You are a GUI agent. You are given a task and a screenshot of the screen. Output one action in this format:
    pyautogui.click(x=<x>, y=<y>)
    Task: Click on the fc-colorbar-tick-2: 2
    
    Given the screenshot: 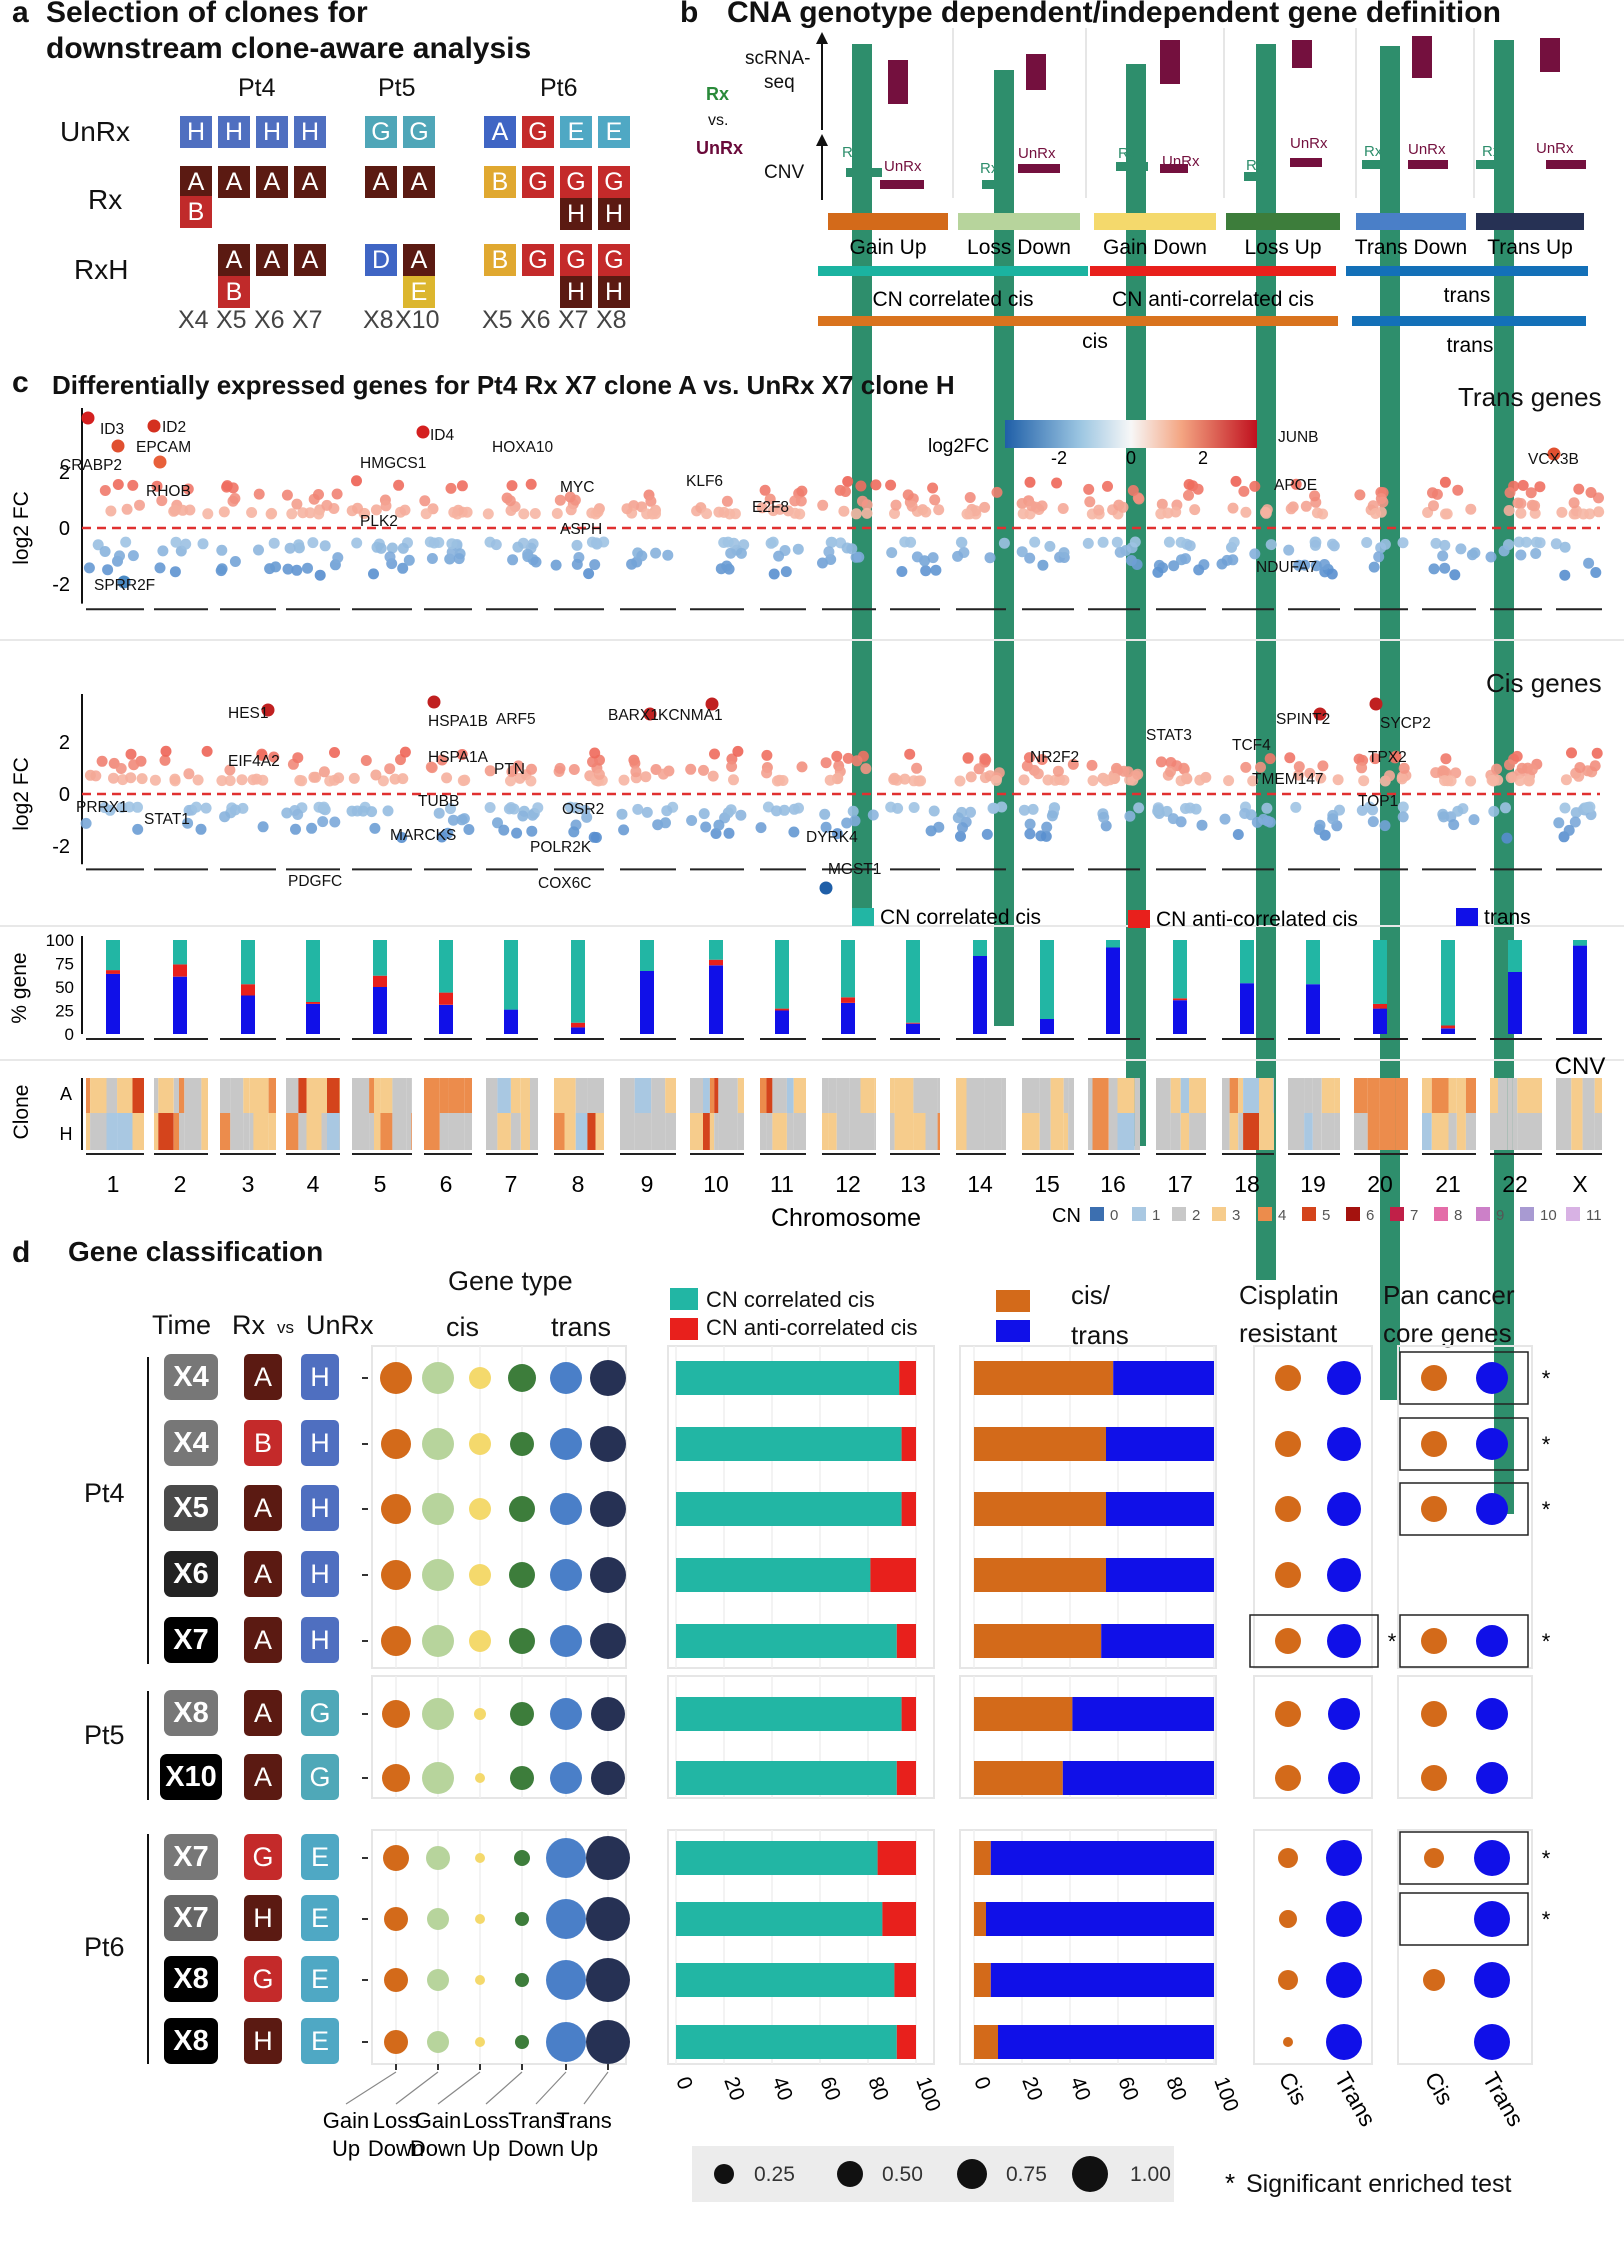 What is the action you would take?
    pyautogui.click(x=1203, y=458)
    